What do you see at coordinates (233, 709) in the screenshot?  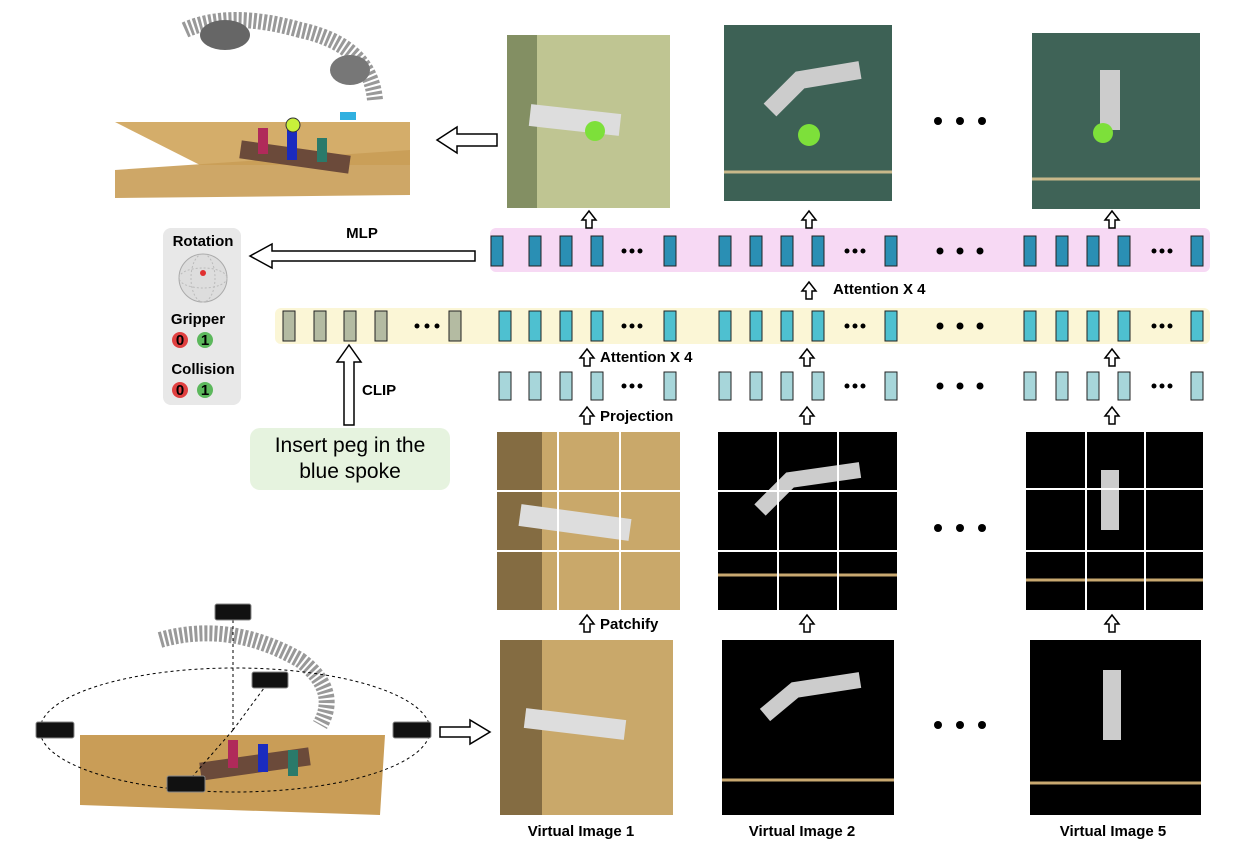 I see `input-scene` at bounding box center [233, 709].